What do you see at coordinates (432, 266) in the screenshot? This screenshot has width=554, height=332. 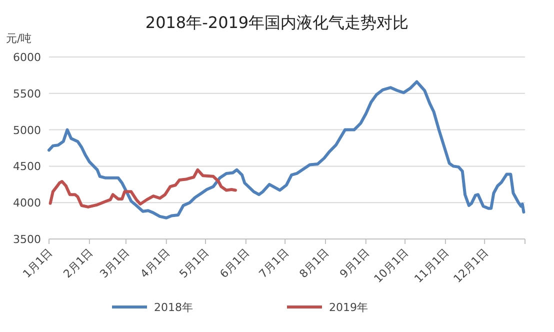 I see `x-tick-label: 11月1日` at bounding box center [432, 266].